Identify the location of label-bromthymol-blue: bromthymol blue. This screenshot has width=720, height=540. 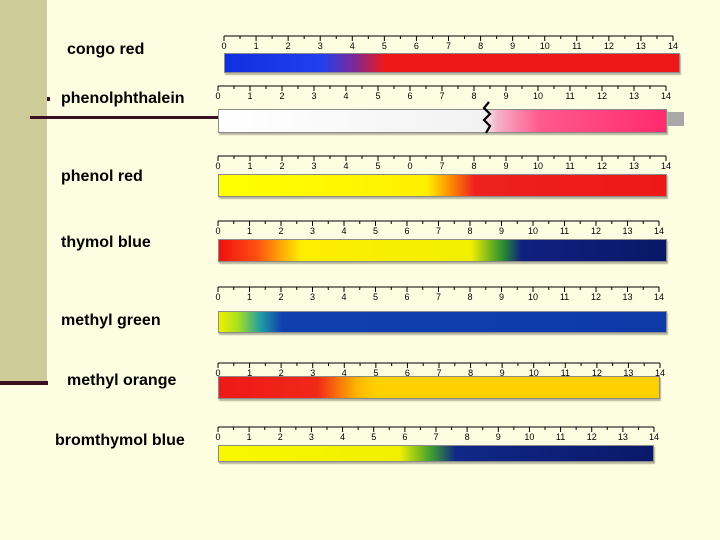
(120, 440).